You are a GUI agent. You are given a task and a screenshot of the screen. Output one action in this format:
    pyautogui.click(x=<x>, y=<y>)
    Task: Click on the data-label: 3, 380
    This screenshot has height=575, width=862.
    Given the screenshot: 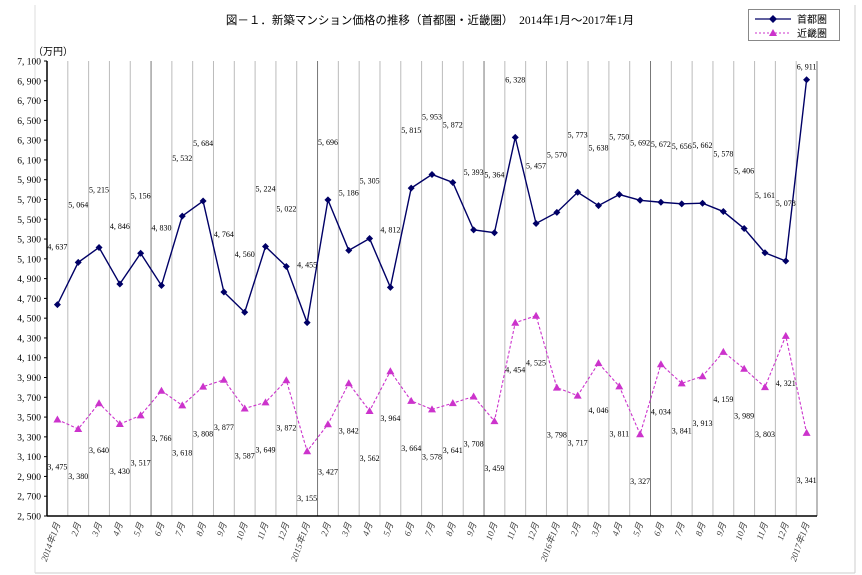 What is the action you would take?
    pyautogui.click(x=78, y=476)
    